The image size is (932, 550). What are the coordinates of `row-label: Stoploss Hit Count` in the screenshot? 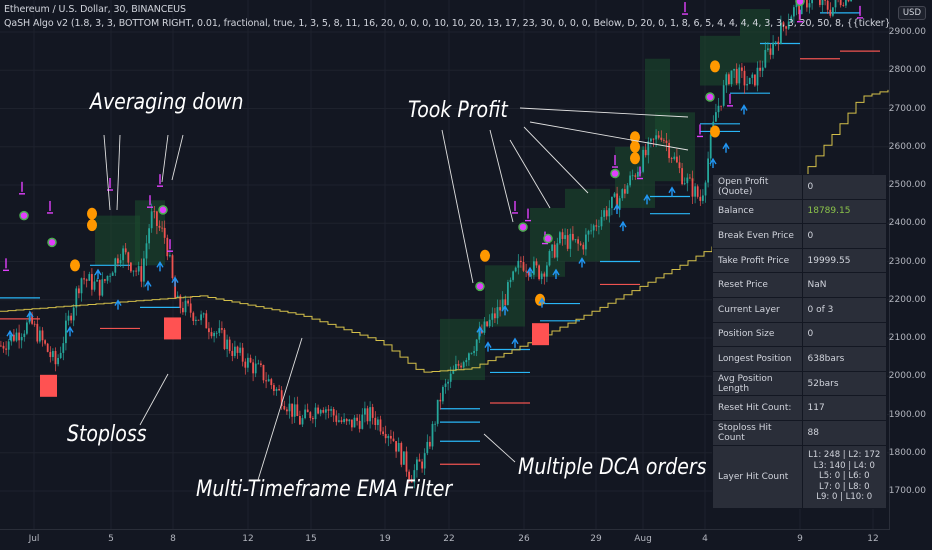 It's located at (757, 432).